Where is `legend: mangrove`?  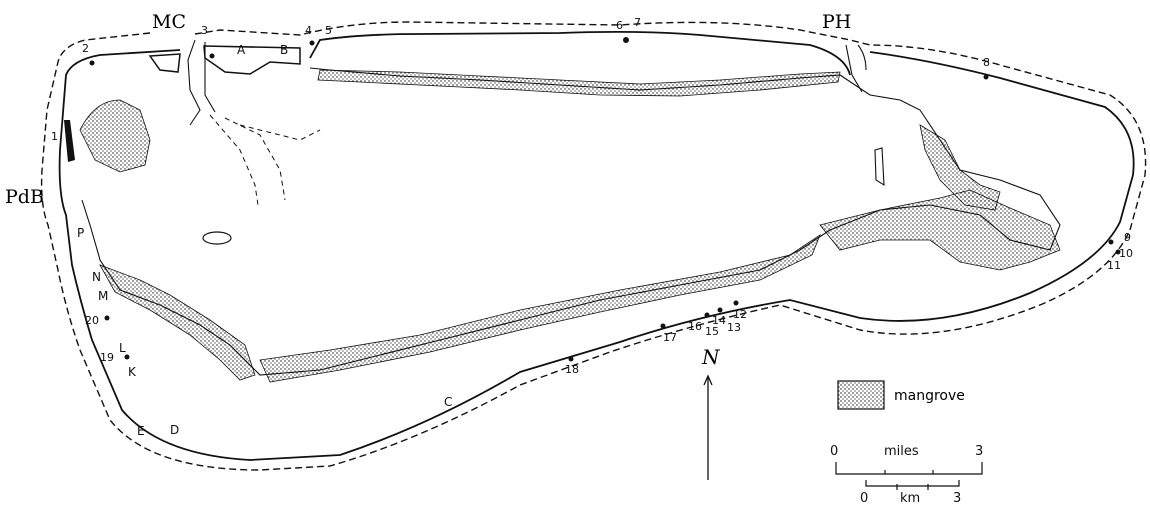
legend: mangrove is located at coordinates (901, 395).